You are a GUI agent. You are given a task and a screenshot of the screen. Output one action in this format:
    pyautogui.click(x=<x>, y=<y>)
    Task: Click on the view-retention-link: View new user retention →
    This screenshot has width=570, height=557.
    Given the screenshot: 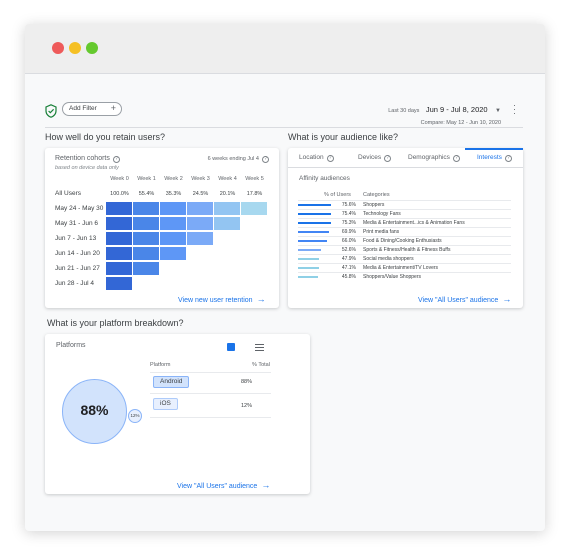 What is the action you would take?
    pyautogui.click(x=222, y=299)
    